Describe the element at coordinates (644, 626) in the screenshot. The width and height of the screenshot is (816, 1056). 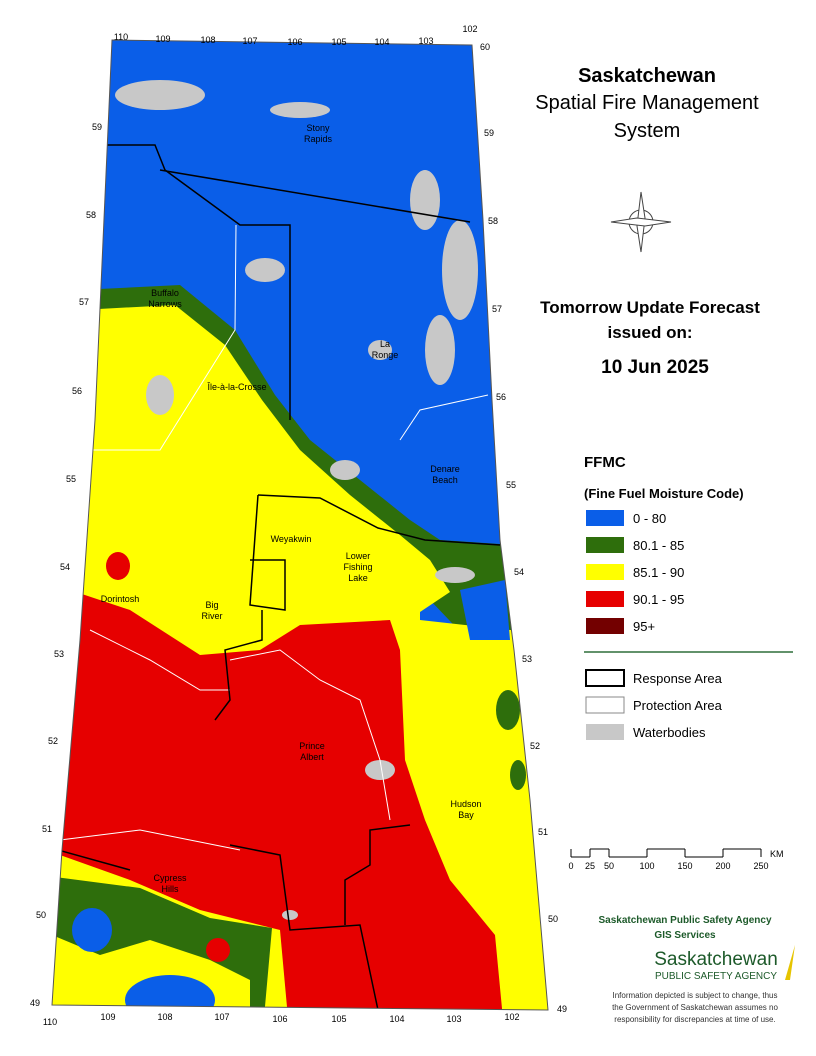
I see `legend-label: 95+` at that location.